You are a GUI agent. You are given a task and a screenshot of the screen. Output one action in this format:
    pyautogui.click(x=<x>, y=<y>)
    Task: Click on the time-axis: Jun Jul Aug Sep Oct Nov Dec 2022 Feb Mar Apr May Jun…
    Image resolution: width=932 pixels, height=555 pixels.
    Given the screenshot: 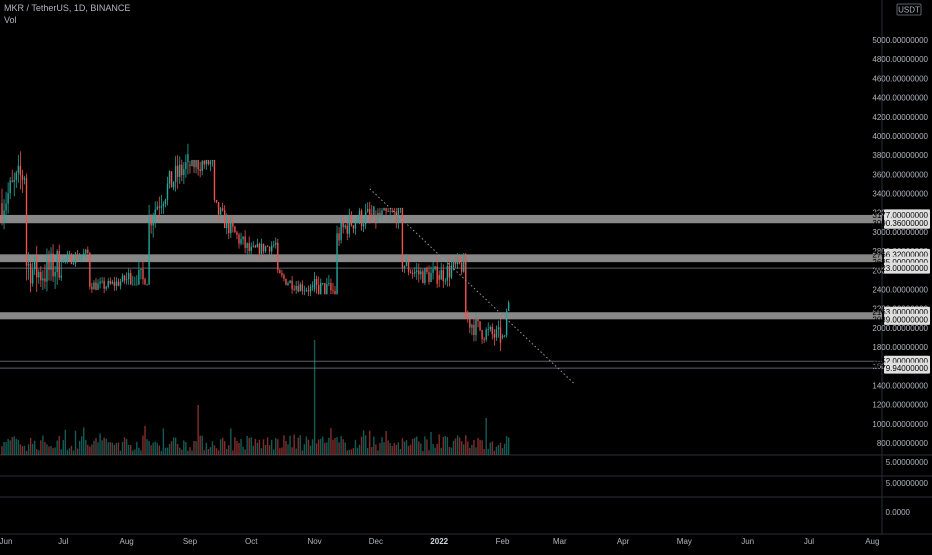 What is the action you would take?
    pyautogui.click(x=439, y=541)
    